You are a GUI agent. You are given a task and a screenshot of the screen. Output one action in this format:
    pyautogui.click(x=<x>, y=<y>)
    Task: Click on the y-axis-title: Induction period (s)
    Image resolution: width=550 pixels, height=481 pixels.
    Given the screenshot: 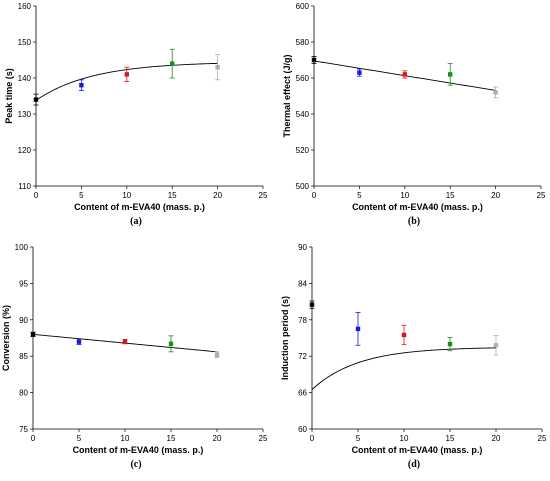 What is the action you would take?
    pyautogui.click(x=285, y=338)
    